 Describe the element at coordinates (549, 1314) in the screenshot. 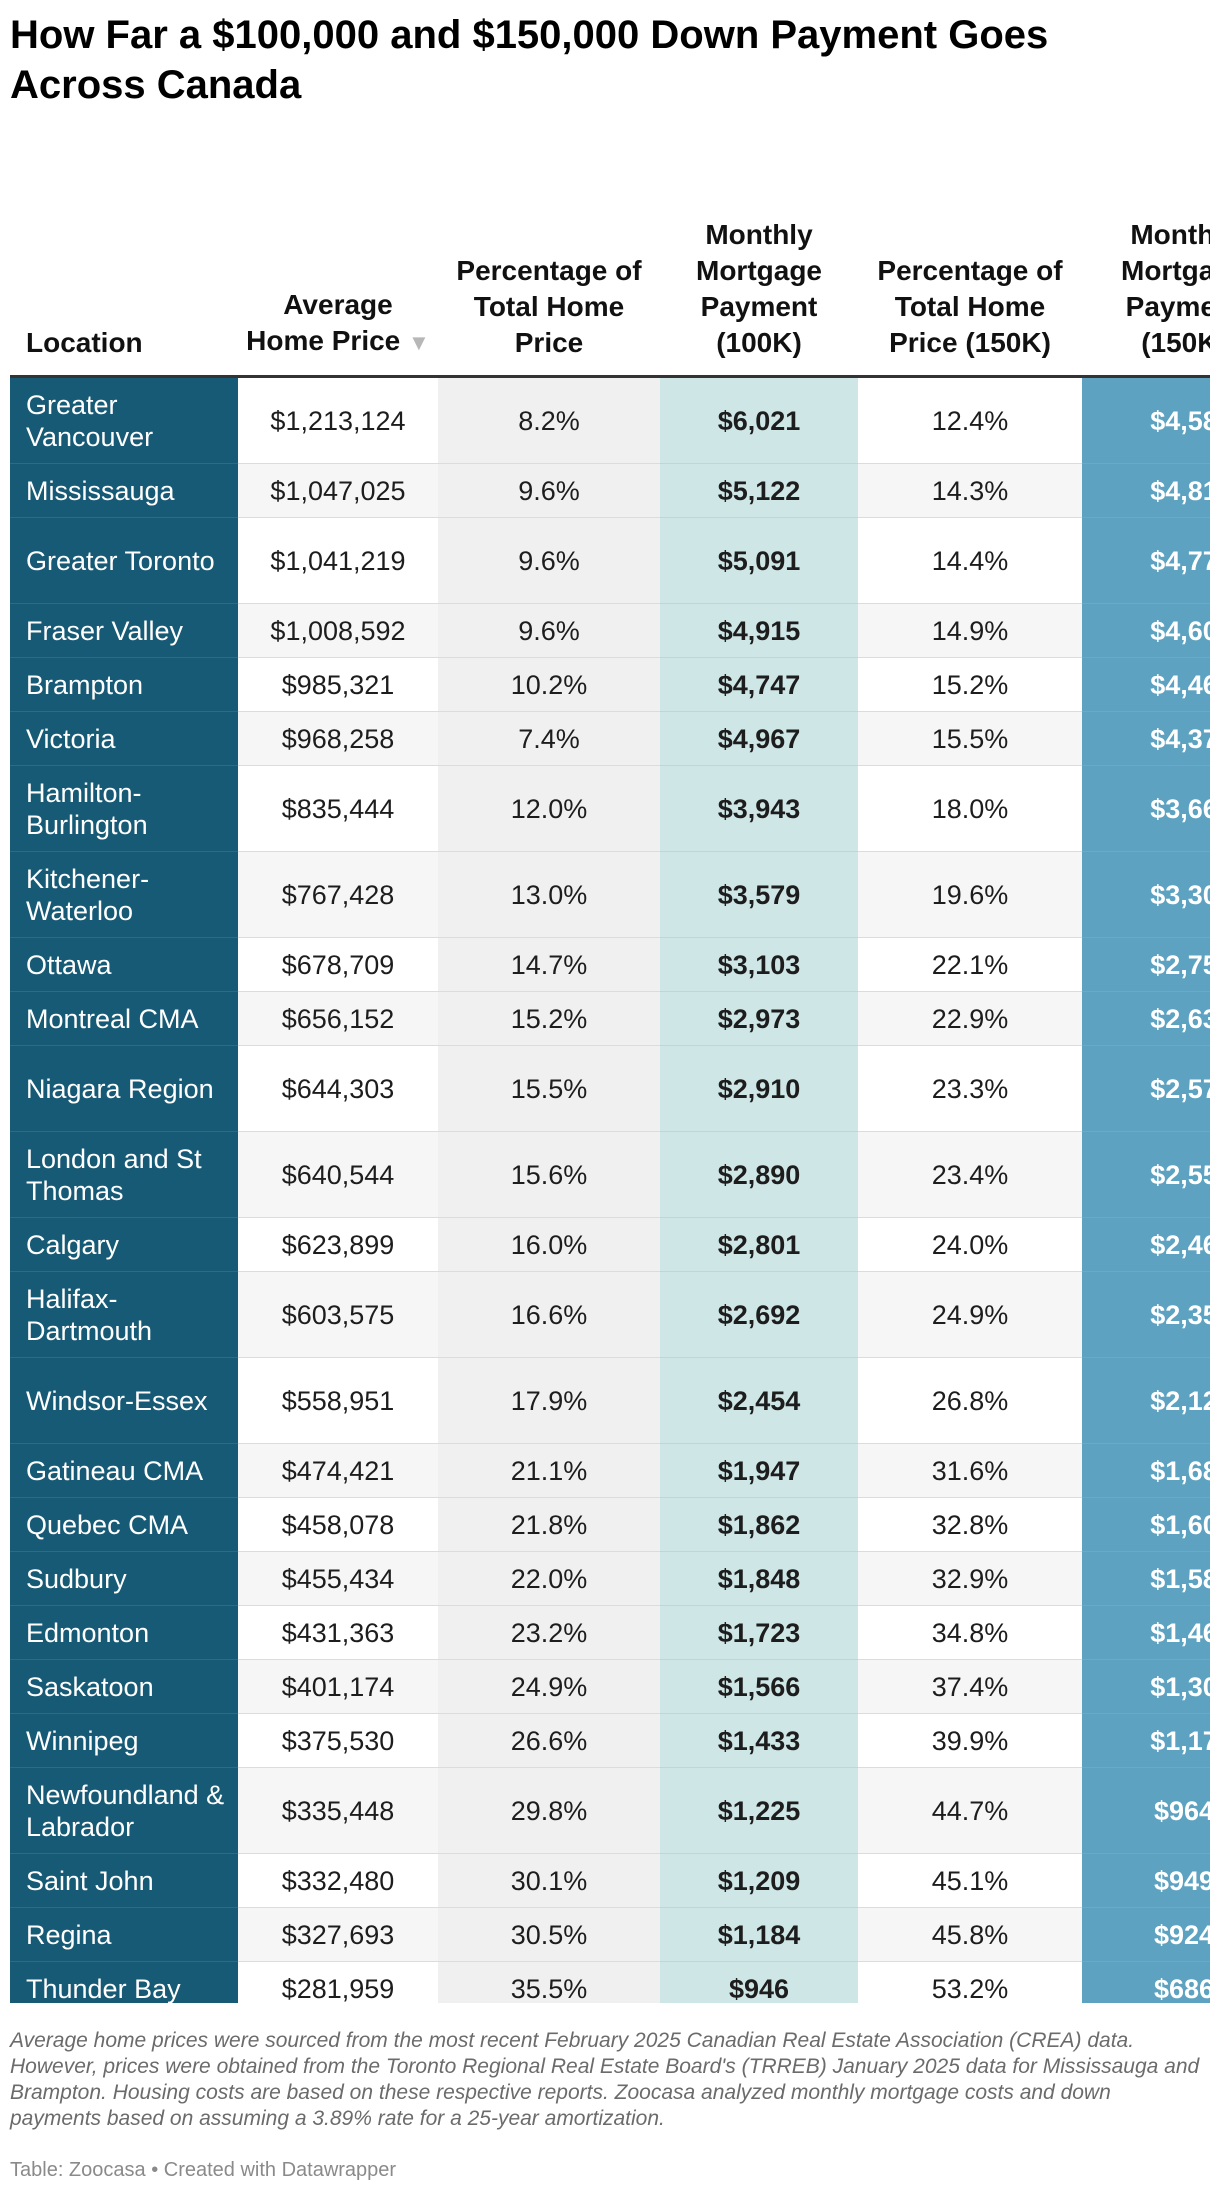

I see `cell-percentage-100k: 16.6%` at that location.